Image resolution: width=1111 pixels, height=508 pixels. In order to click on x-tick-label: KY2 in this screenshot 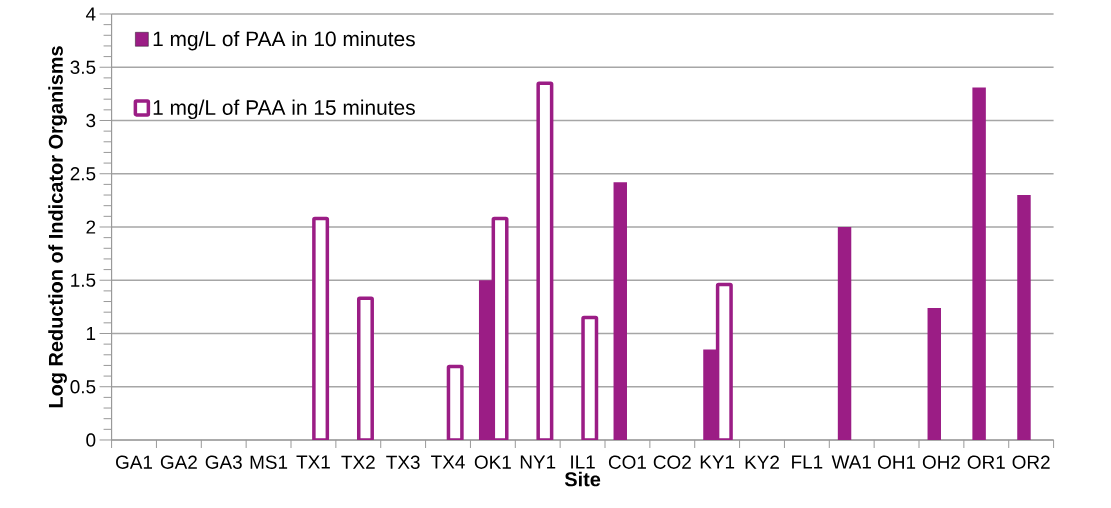, I will do `click(762, 462)`.